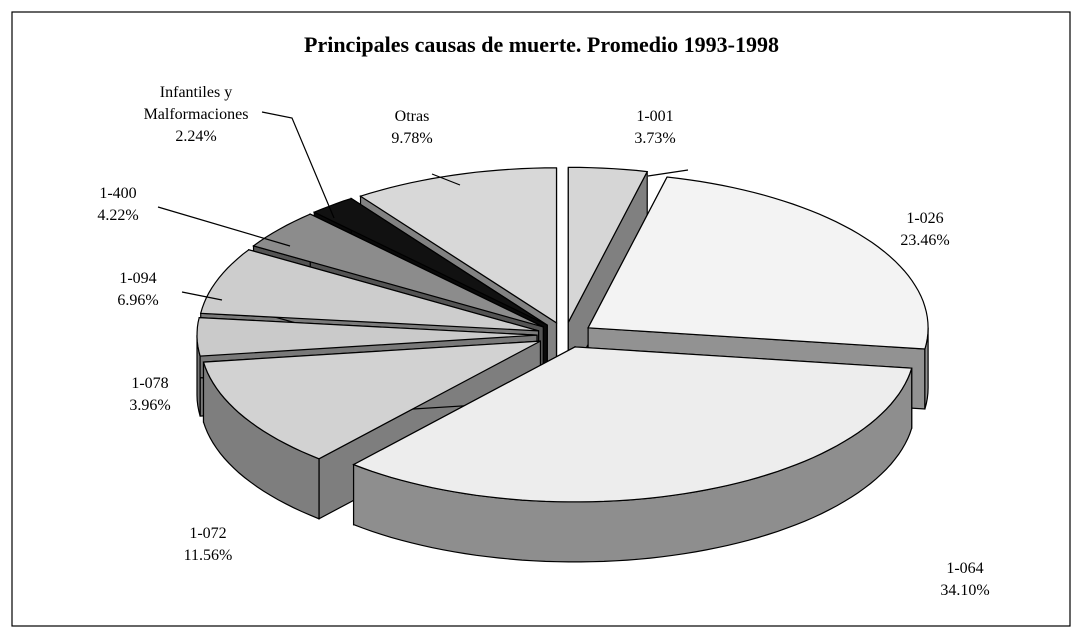 Image resolution: width=1083 pixels, height=639 pixels. Describe the element at coordinates (411, 128) in the screenshot. I see `slice-label: Otras 9.78%` at that location.